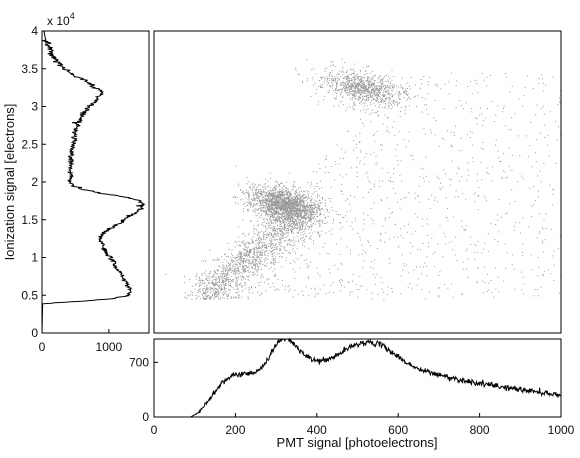 Image resolution: width=580 pixels, height=458 pixels. What do you see at coordinates (29, 69) in the screenshot?
I see `left-y-tick-label: 3.5` at bounding box center [29, 69].